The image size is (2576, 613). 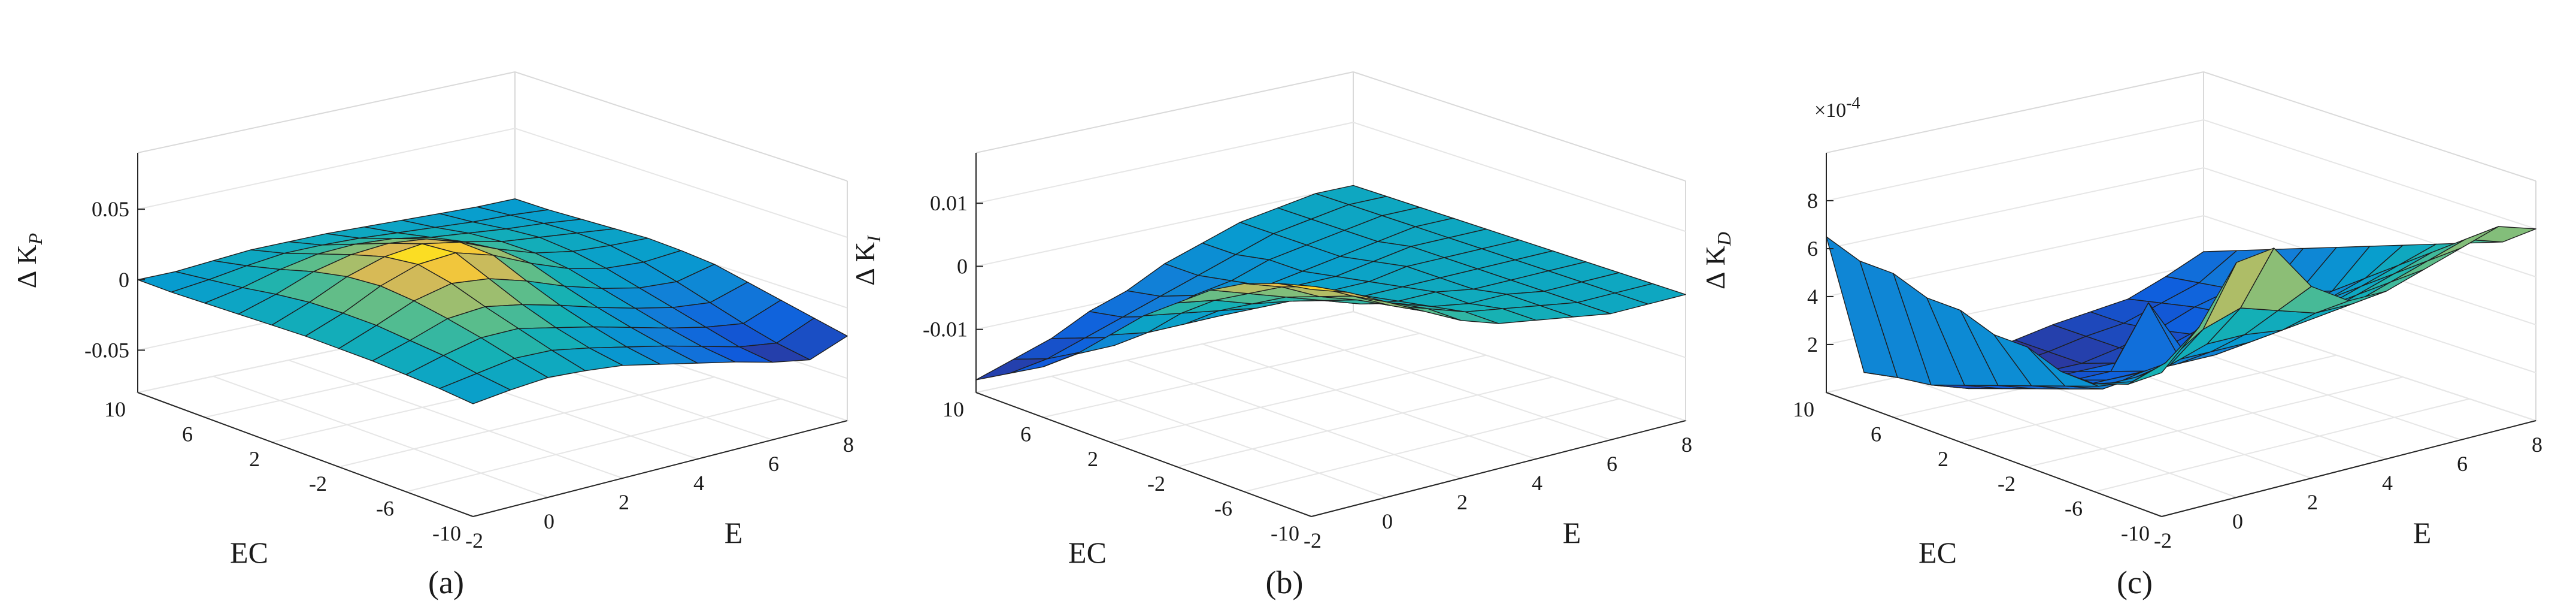 I want to click on z-label-subscript: D, so click(x=1724, y=239).